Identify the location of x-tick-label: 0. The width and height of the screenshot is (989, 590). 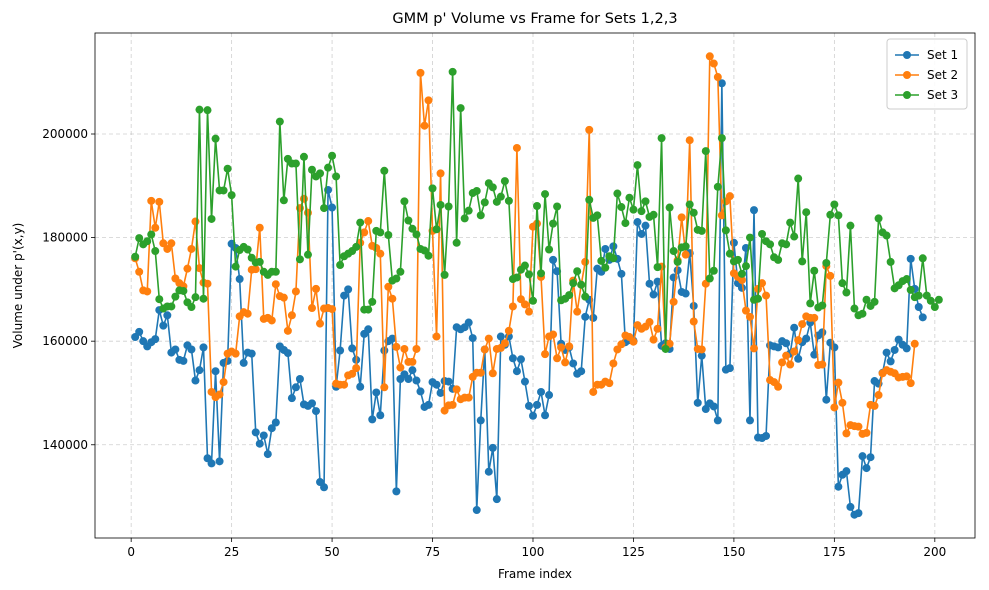
(131, 552).